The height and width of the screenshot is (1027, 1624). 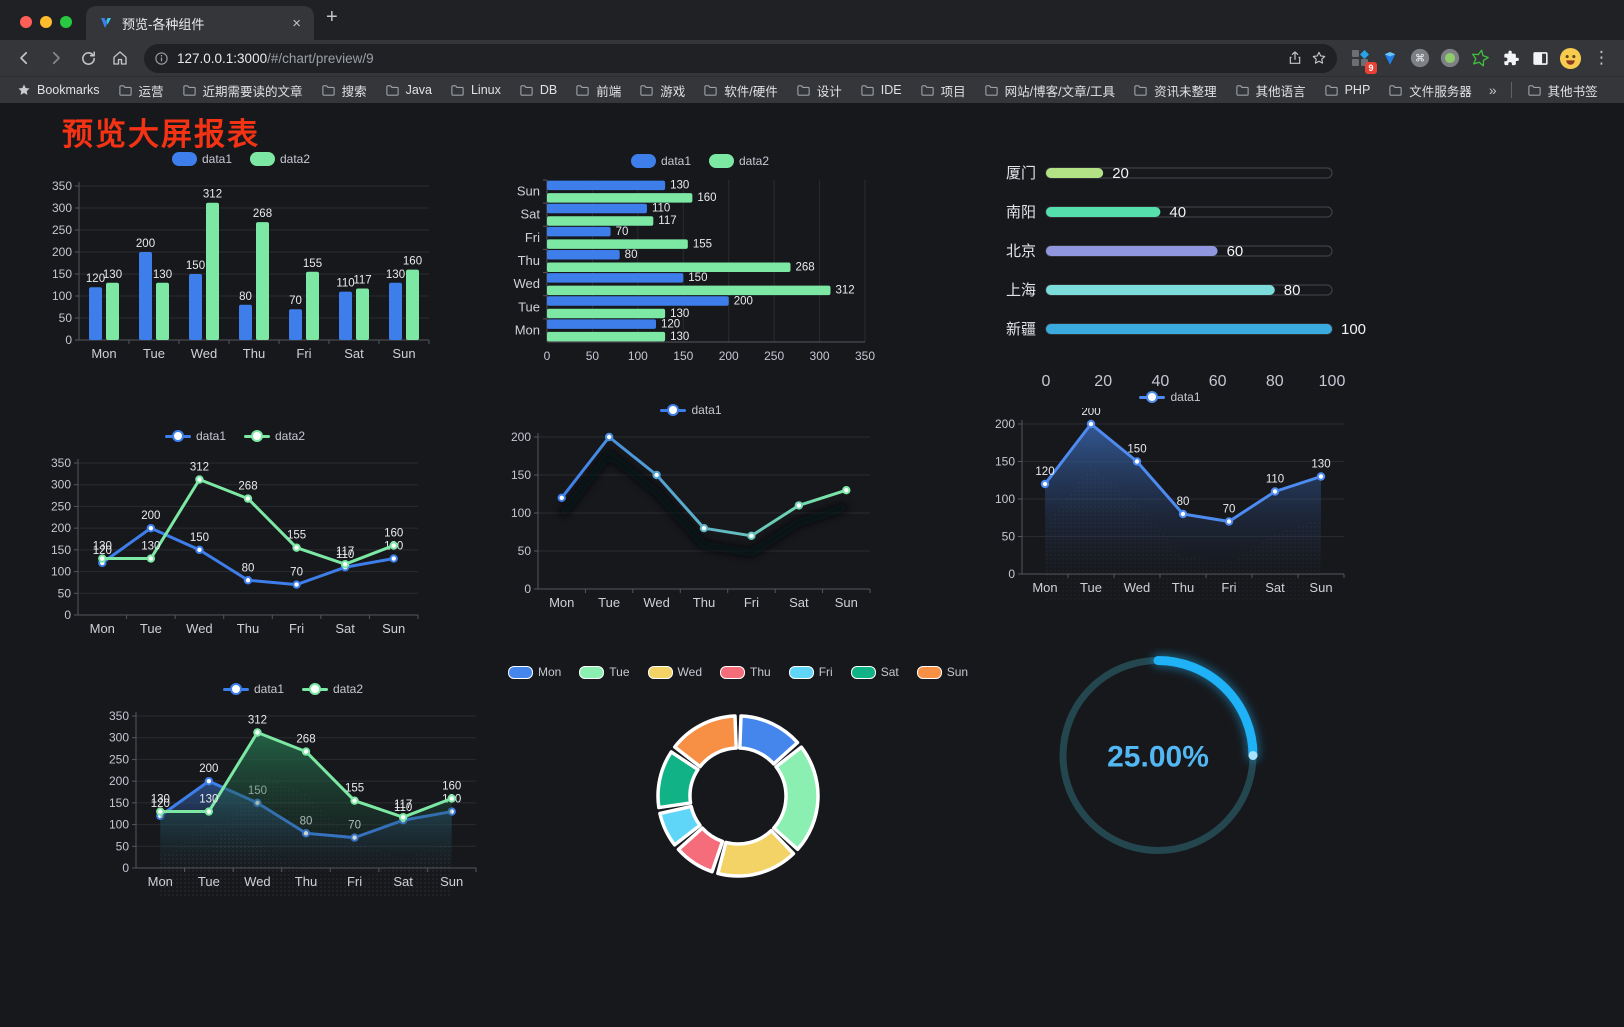 What do you see at coordinates (538, 90) in the screenshot?
I see `bookmark-item: DB` at bounding box center [538, 90].